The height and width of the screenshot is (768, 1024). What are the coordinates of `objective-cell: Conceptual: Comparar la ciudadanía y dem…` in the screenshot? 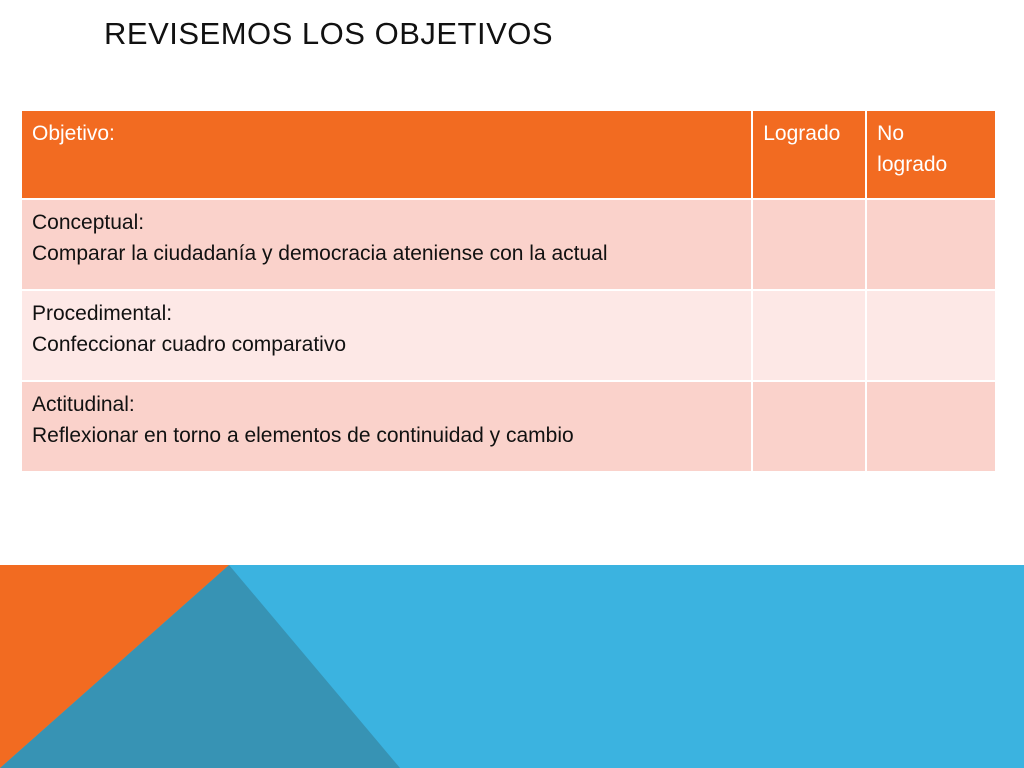 It's located at (387, 244).